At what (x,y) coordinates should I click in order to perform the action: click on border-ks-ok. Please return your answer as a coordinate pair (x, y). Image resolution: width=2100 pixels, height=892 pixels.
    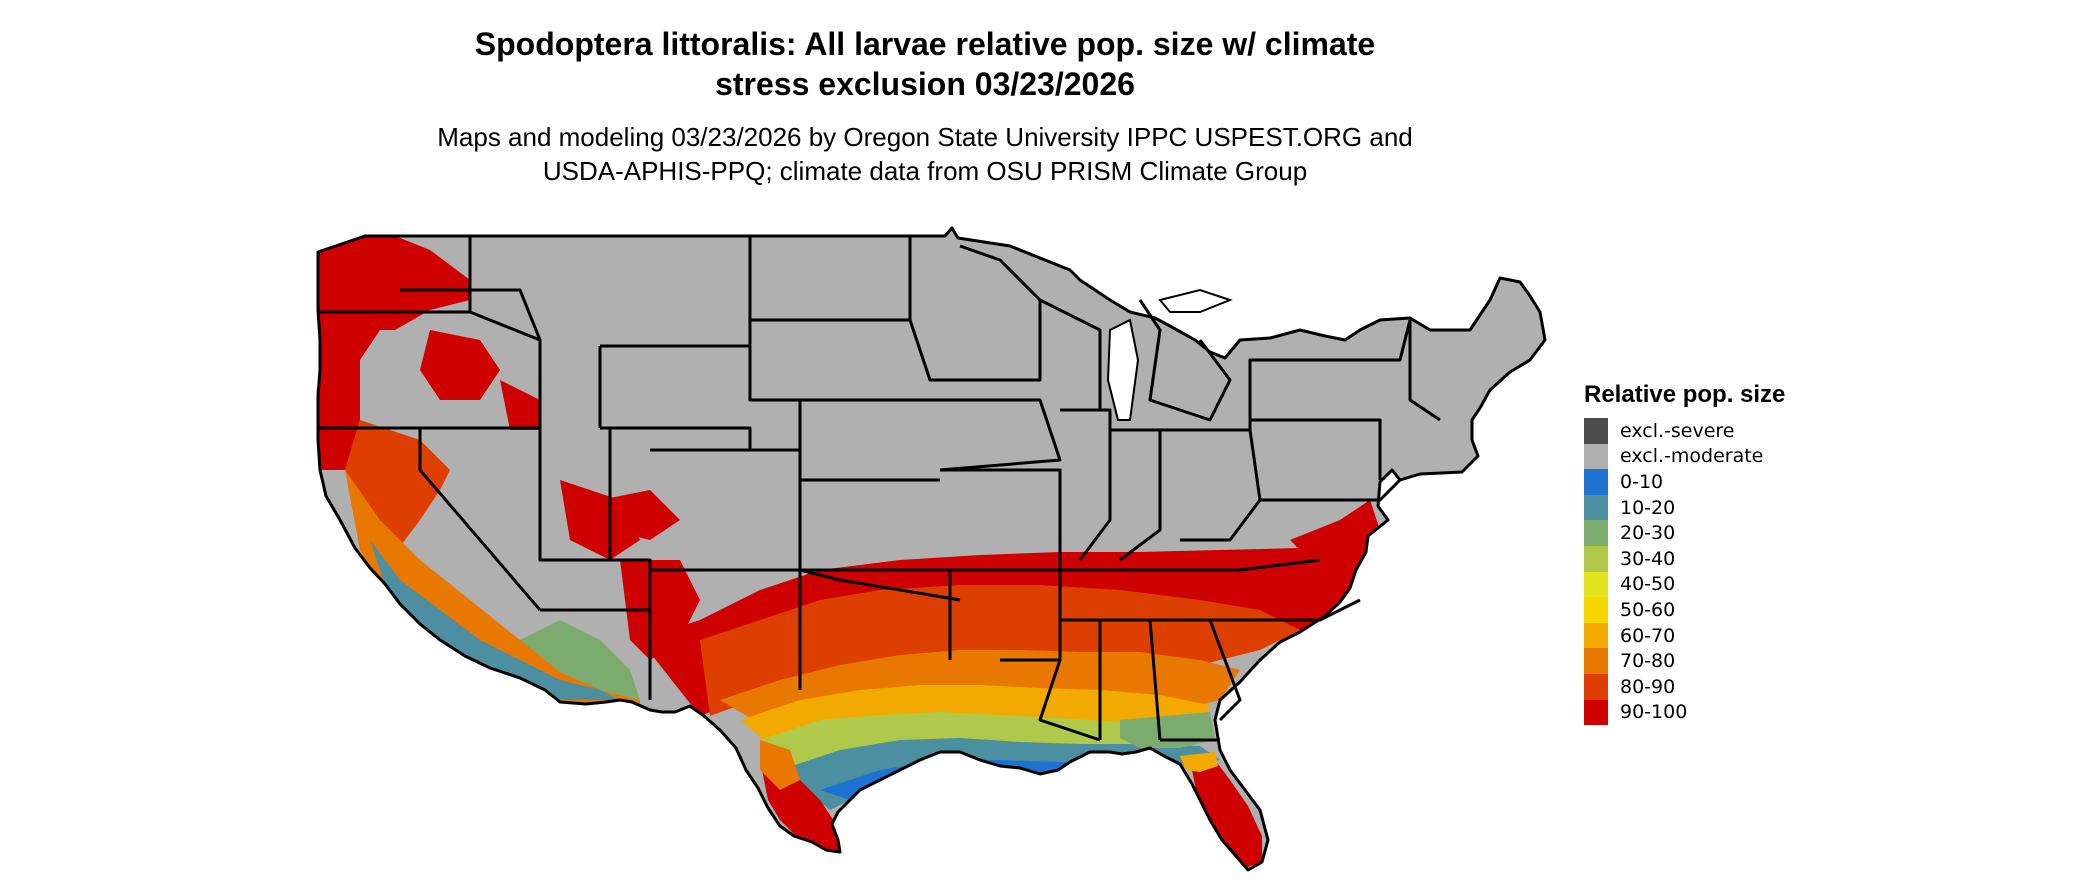
    Looking at the image, I should click on (875, 570).